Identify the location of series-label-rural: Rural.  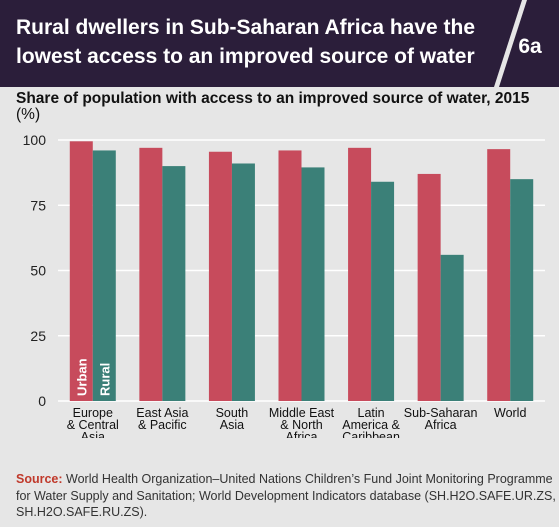
(104, 379).